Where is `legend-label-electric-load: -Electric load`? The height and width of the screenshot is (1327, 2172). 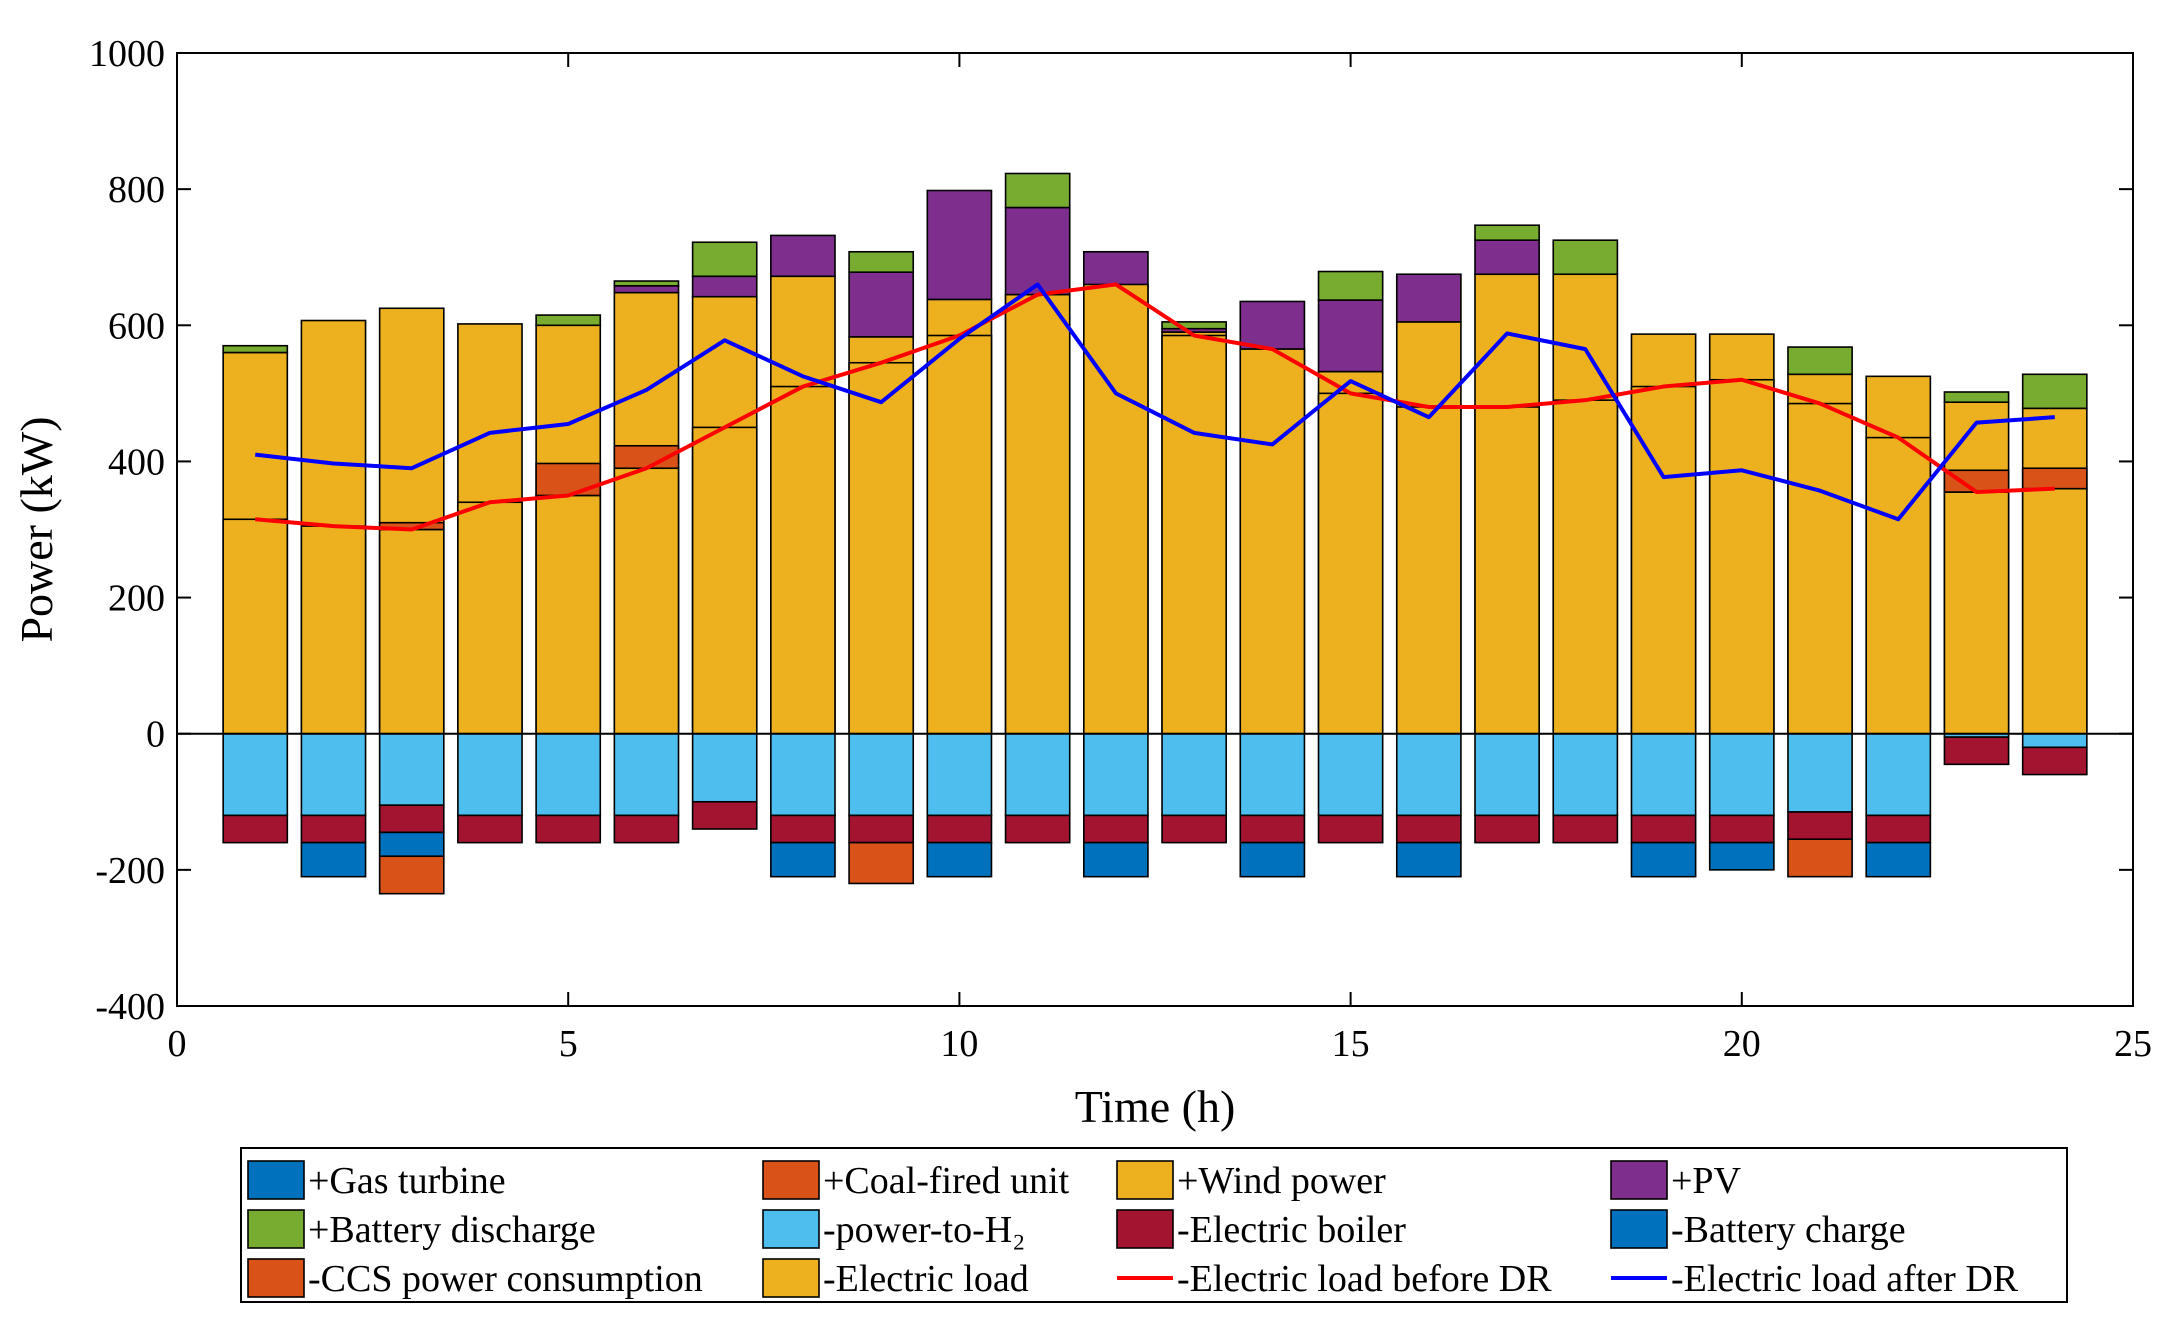
legend-label-electric-load: -Electric load is located at coordinates (926, 1279).